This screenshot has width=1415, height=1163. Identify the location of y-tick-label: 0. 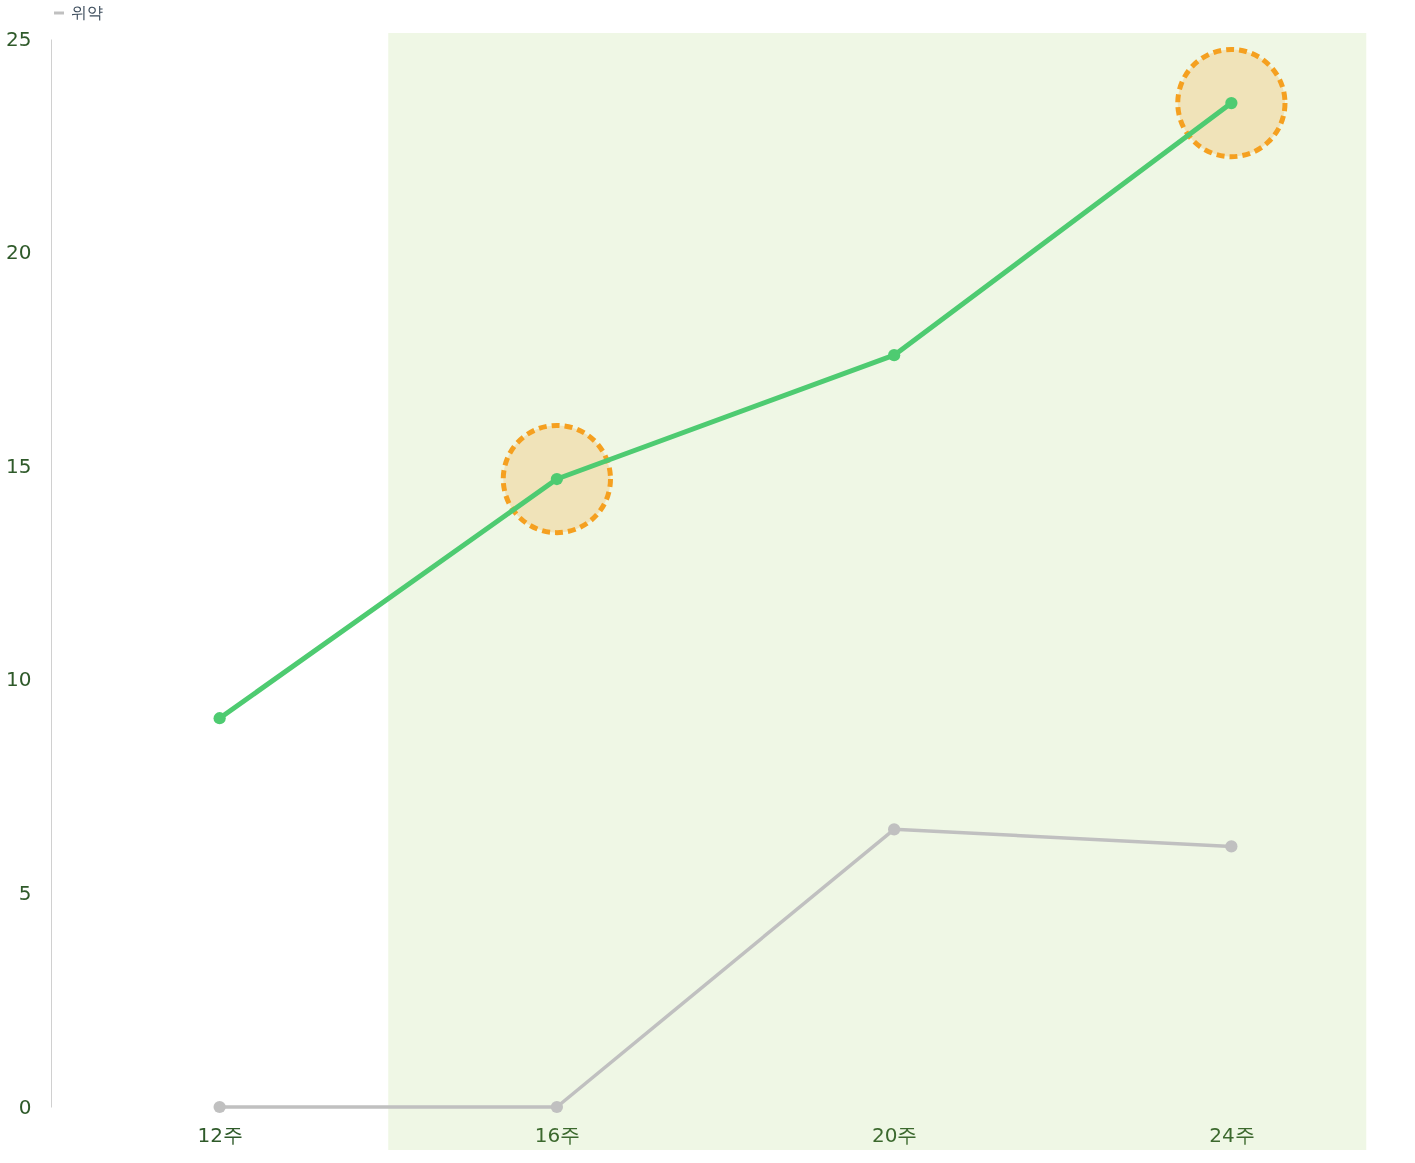
(25, 1106).